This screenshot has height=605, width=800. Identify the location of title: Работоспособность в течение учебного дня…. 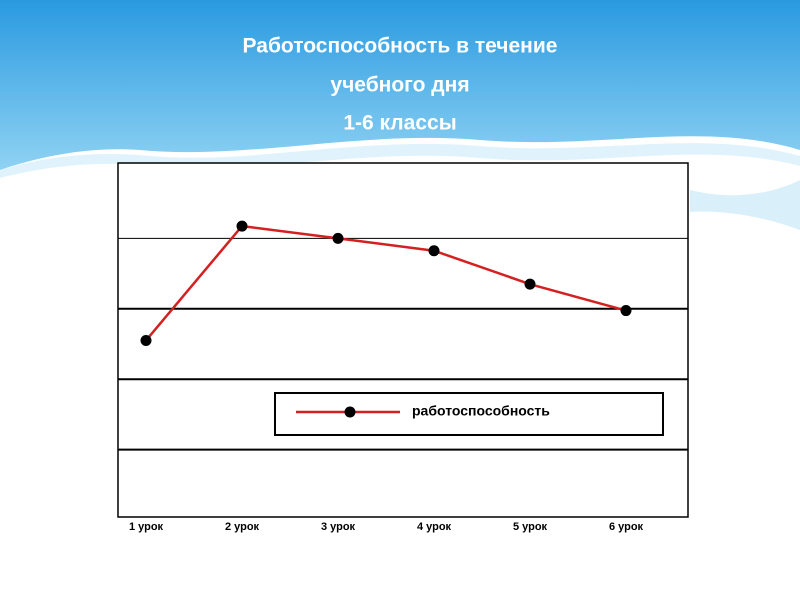
(400, 85).